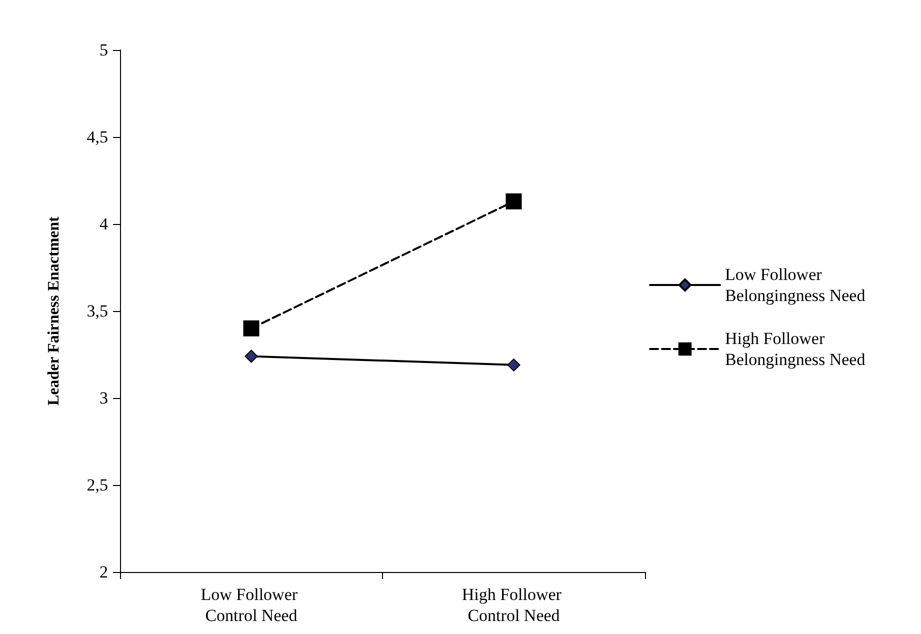 The image size is (921, 634). I want to click on y-tick-label: 4,5, so click(97, 137).